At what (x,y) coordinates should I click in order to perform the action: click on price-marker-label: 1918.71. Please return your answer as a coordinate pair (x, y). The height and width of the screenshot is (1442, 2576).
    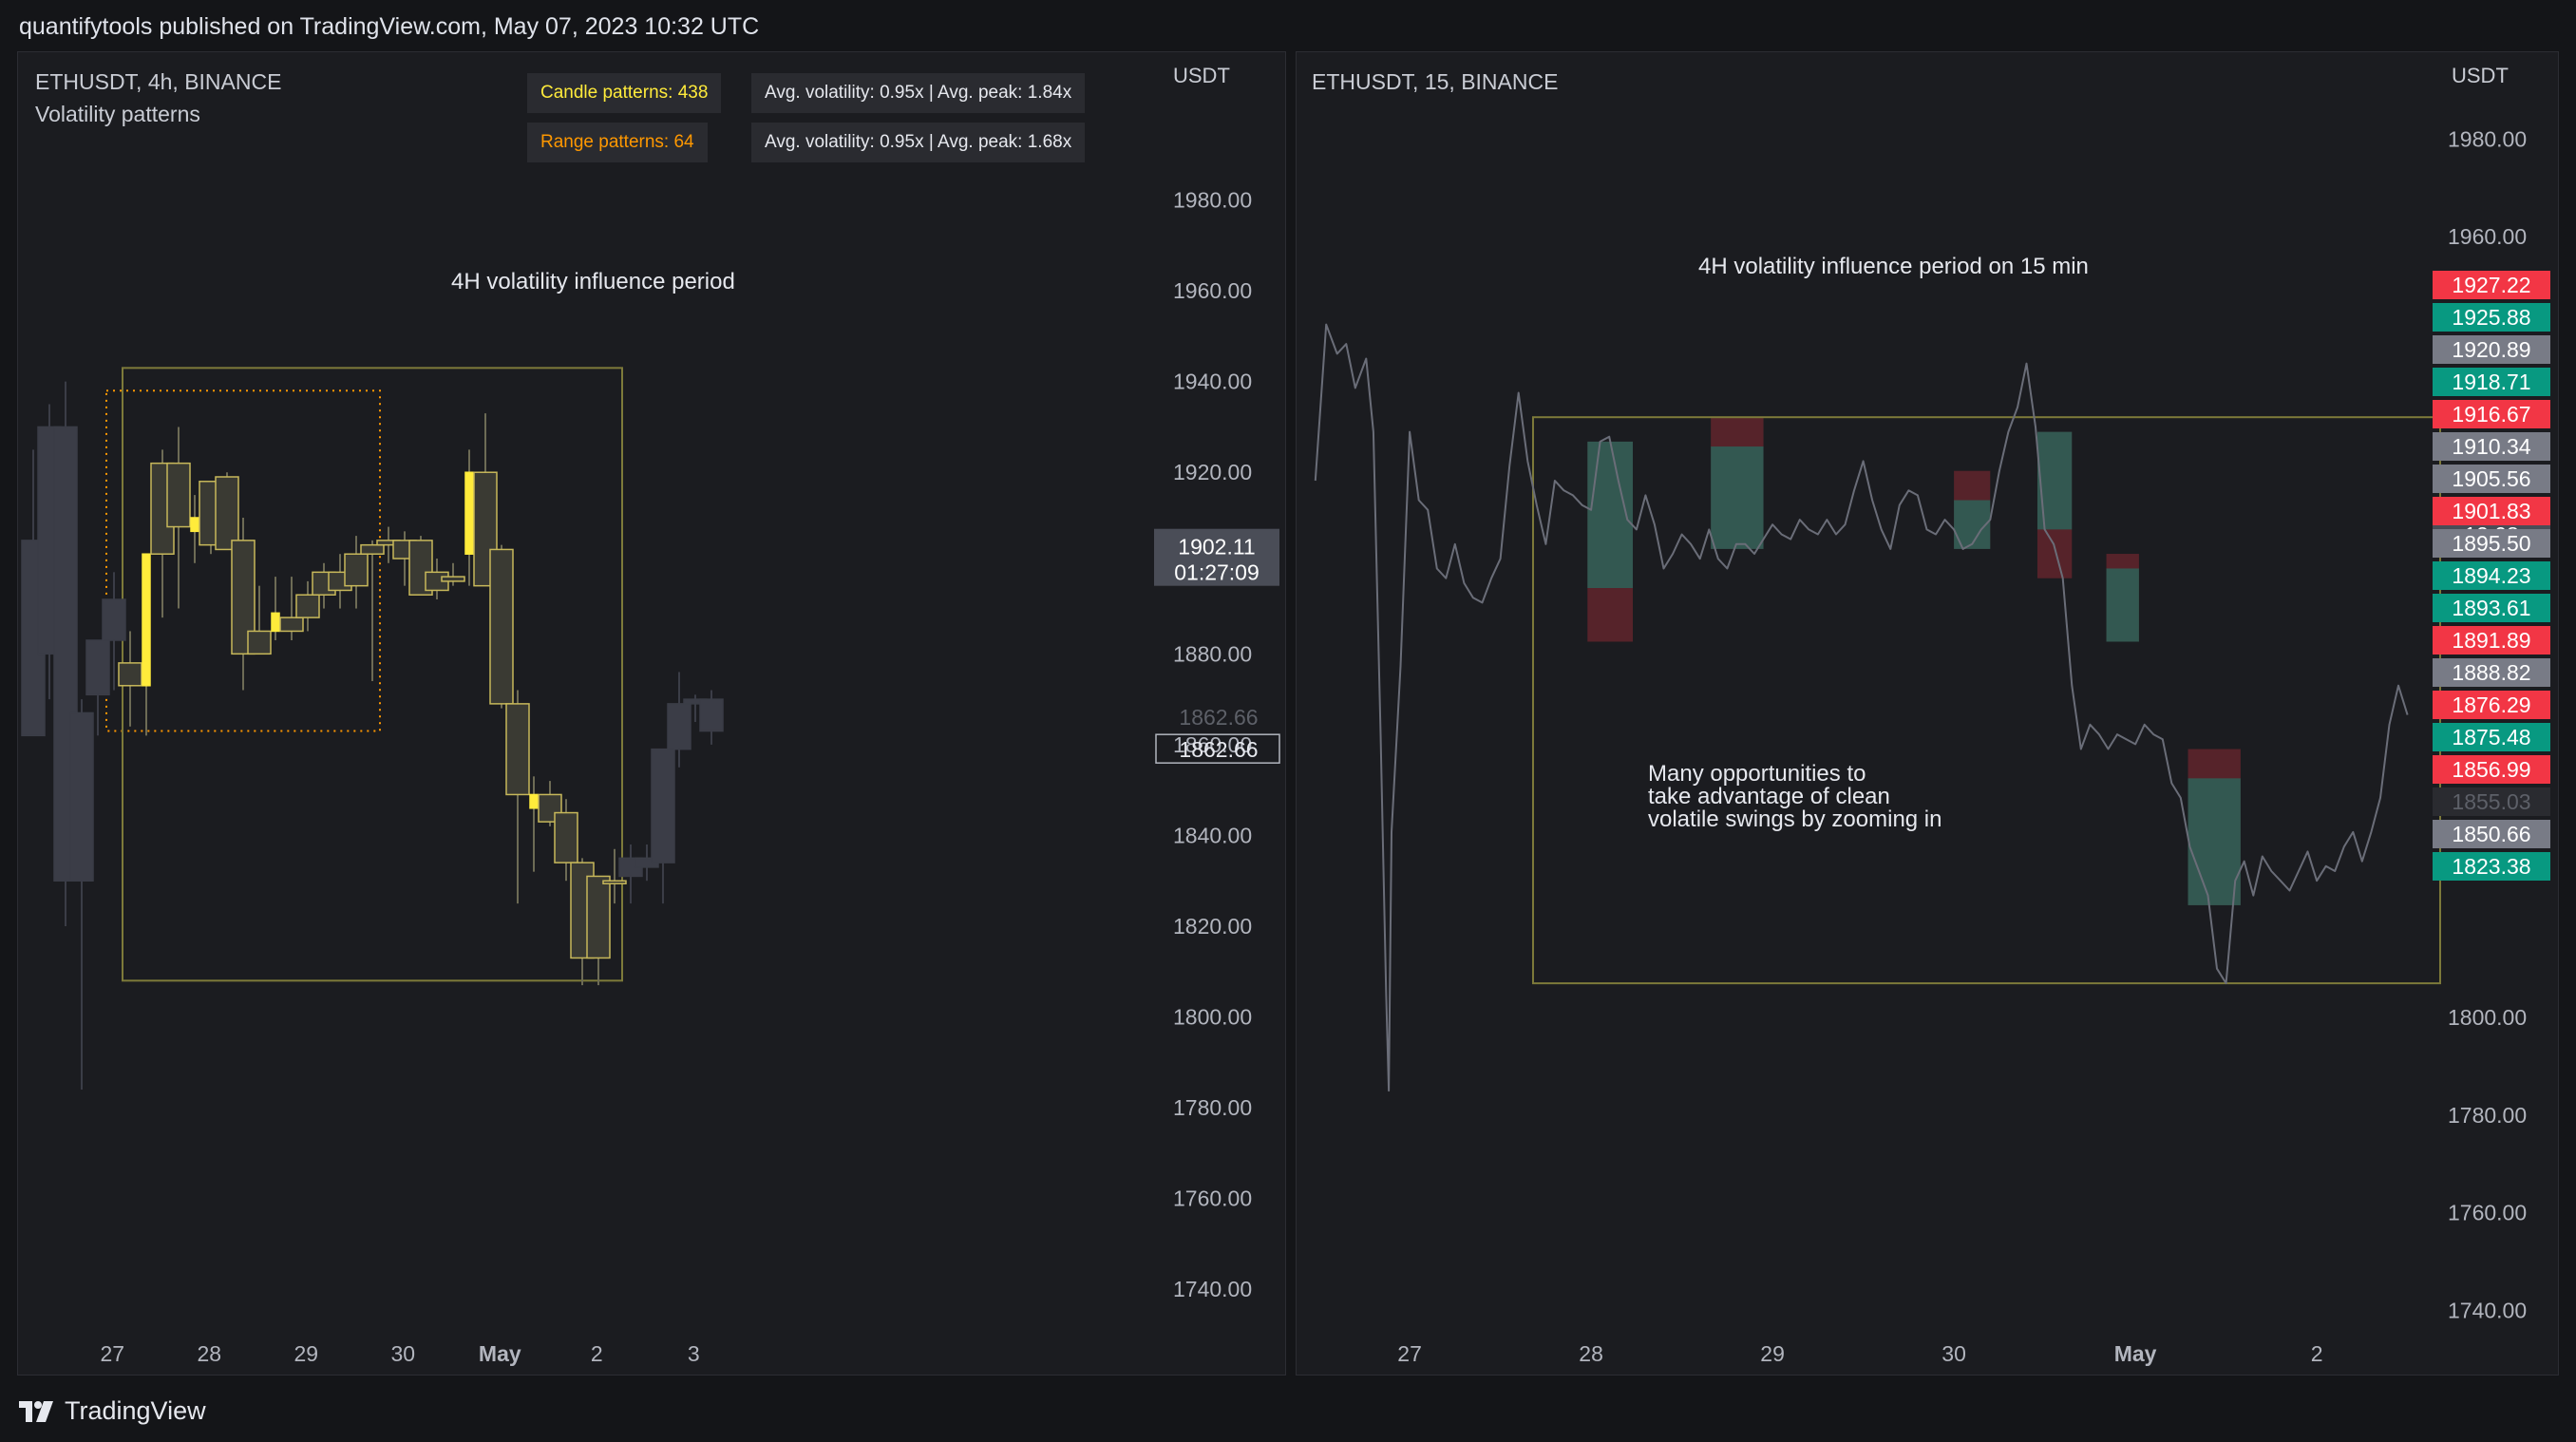
    Looking at the image, I should click on (2491, 382).